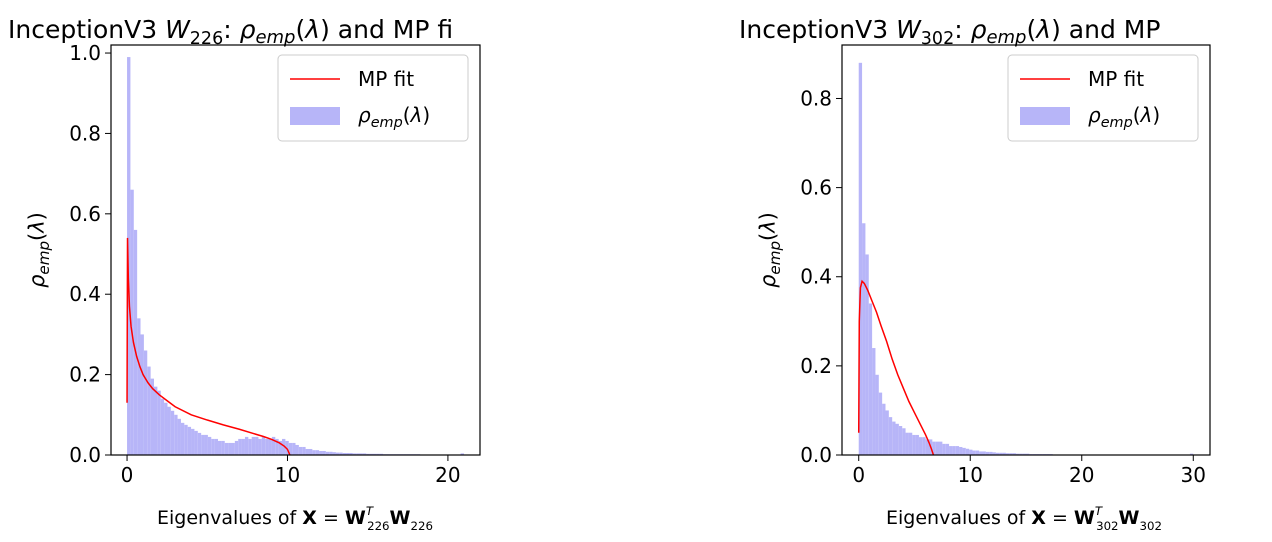 The height and width of the screenshot is (542, 1272). Describe the element at coordinates (85, 53) in the screenshot. I see `y-tick-label: 1.0` at that location.